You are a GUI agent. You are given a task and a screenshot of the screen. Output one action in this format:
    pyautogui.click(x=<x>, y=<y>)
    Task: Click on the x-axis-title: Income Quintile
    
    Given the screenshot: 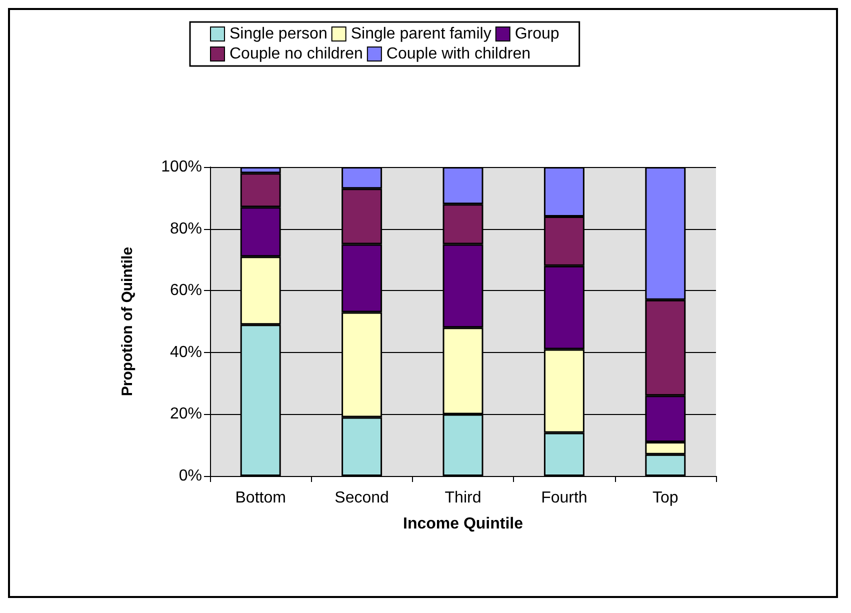 What is the action you would take?
    pyautogui.click(x=463, y=524)
    